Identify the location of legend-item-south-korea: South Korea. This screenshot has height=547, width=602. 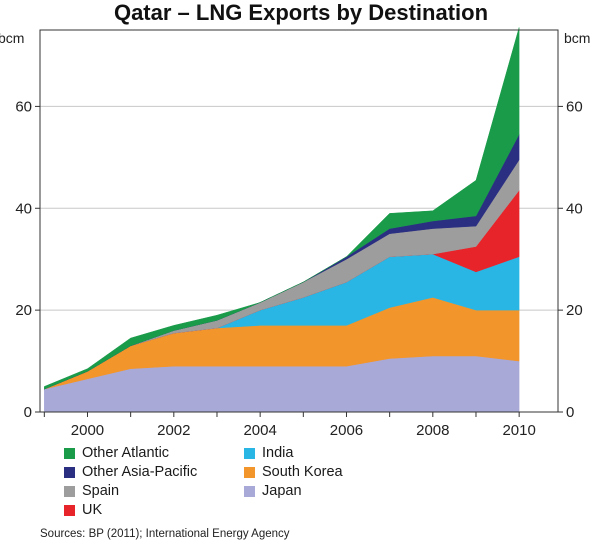
(293, 472).